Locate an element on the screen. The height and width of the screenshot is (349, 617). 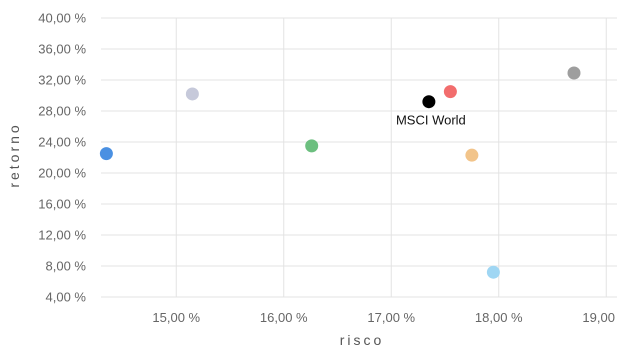
y-tick-label: 4,00 % is located at coordinates (66, 297).